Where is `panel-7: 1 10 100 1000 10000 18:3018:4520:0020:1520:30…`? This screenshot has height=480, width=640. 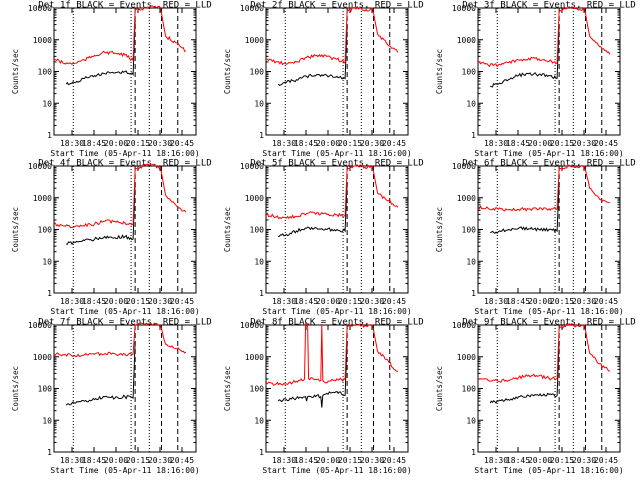
panel-7: 1 10 100 1000 10000 18:3018:4520:0020:1520:30… is located at coordinates (111, 397).